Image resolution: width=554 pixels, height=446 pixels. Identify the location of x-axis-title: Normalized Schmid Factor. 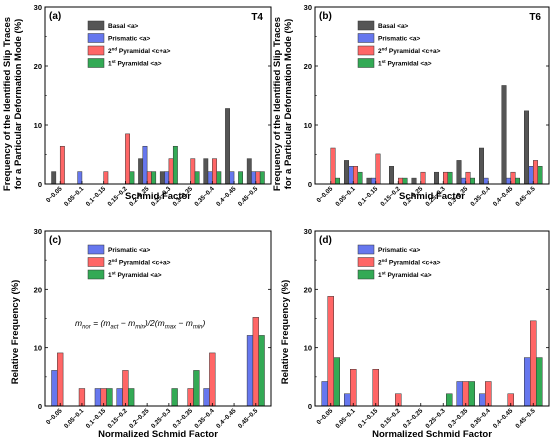
(158, 434).